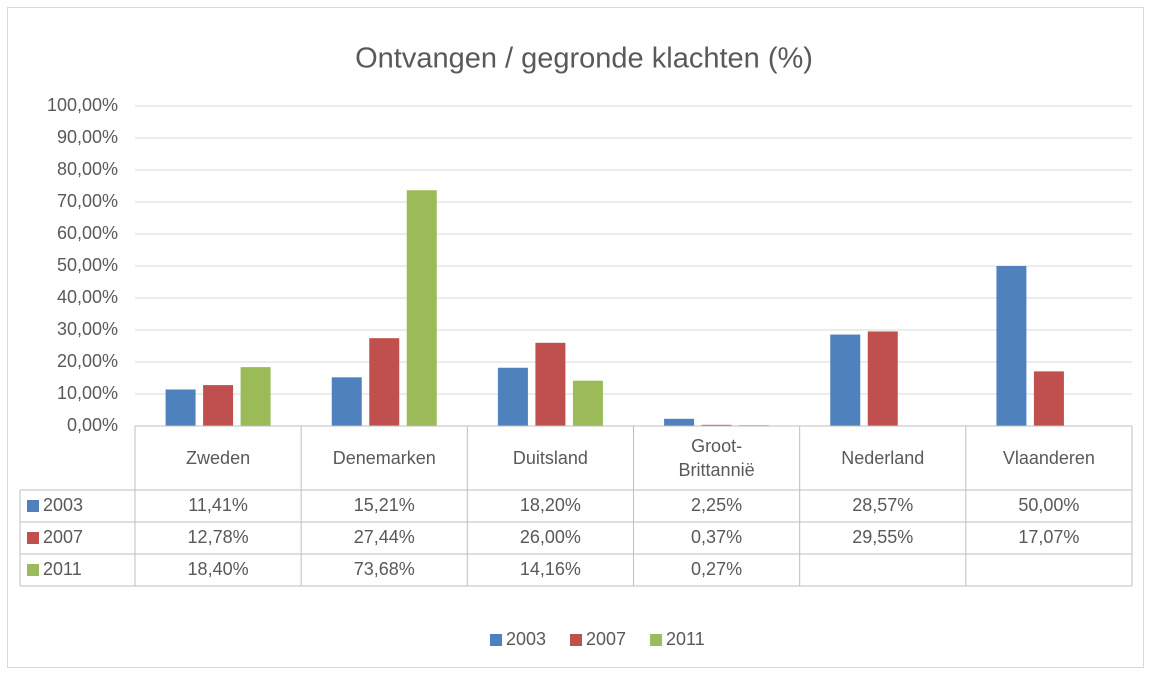  I want to click on data-label: 27,44%, so click(384, 537).